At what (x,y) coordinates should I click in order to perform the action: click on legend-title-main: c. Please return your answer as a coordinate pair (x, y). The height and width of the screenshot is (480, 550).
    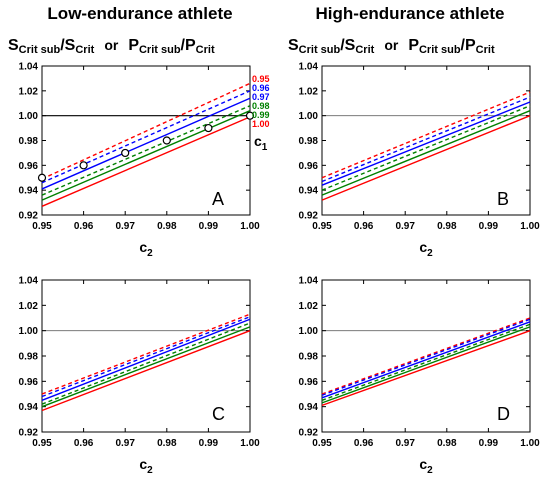
    Looking at the image, I should click on (258, 141).